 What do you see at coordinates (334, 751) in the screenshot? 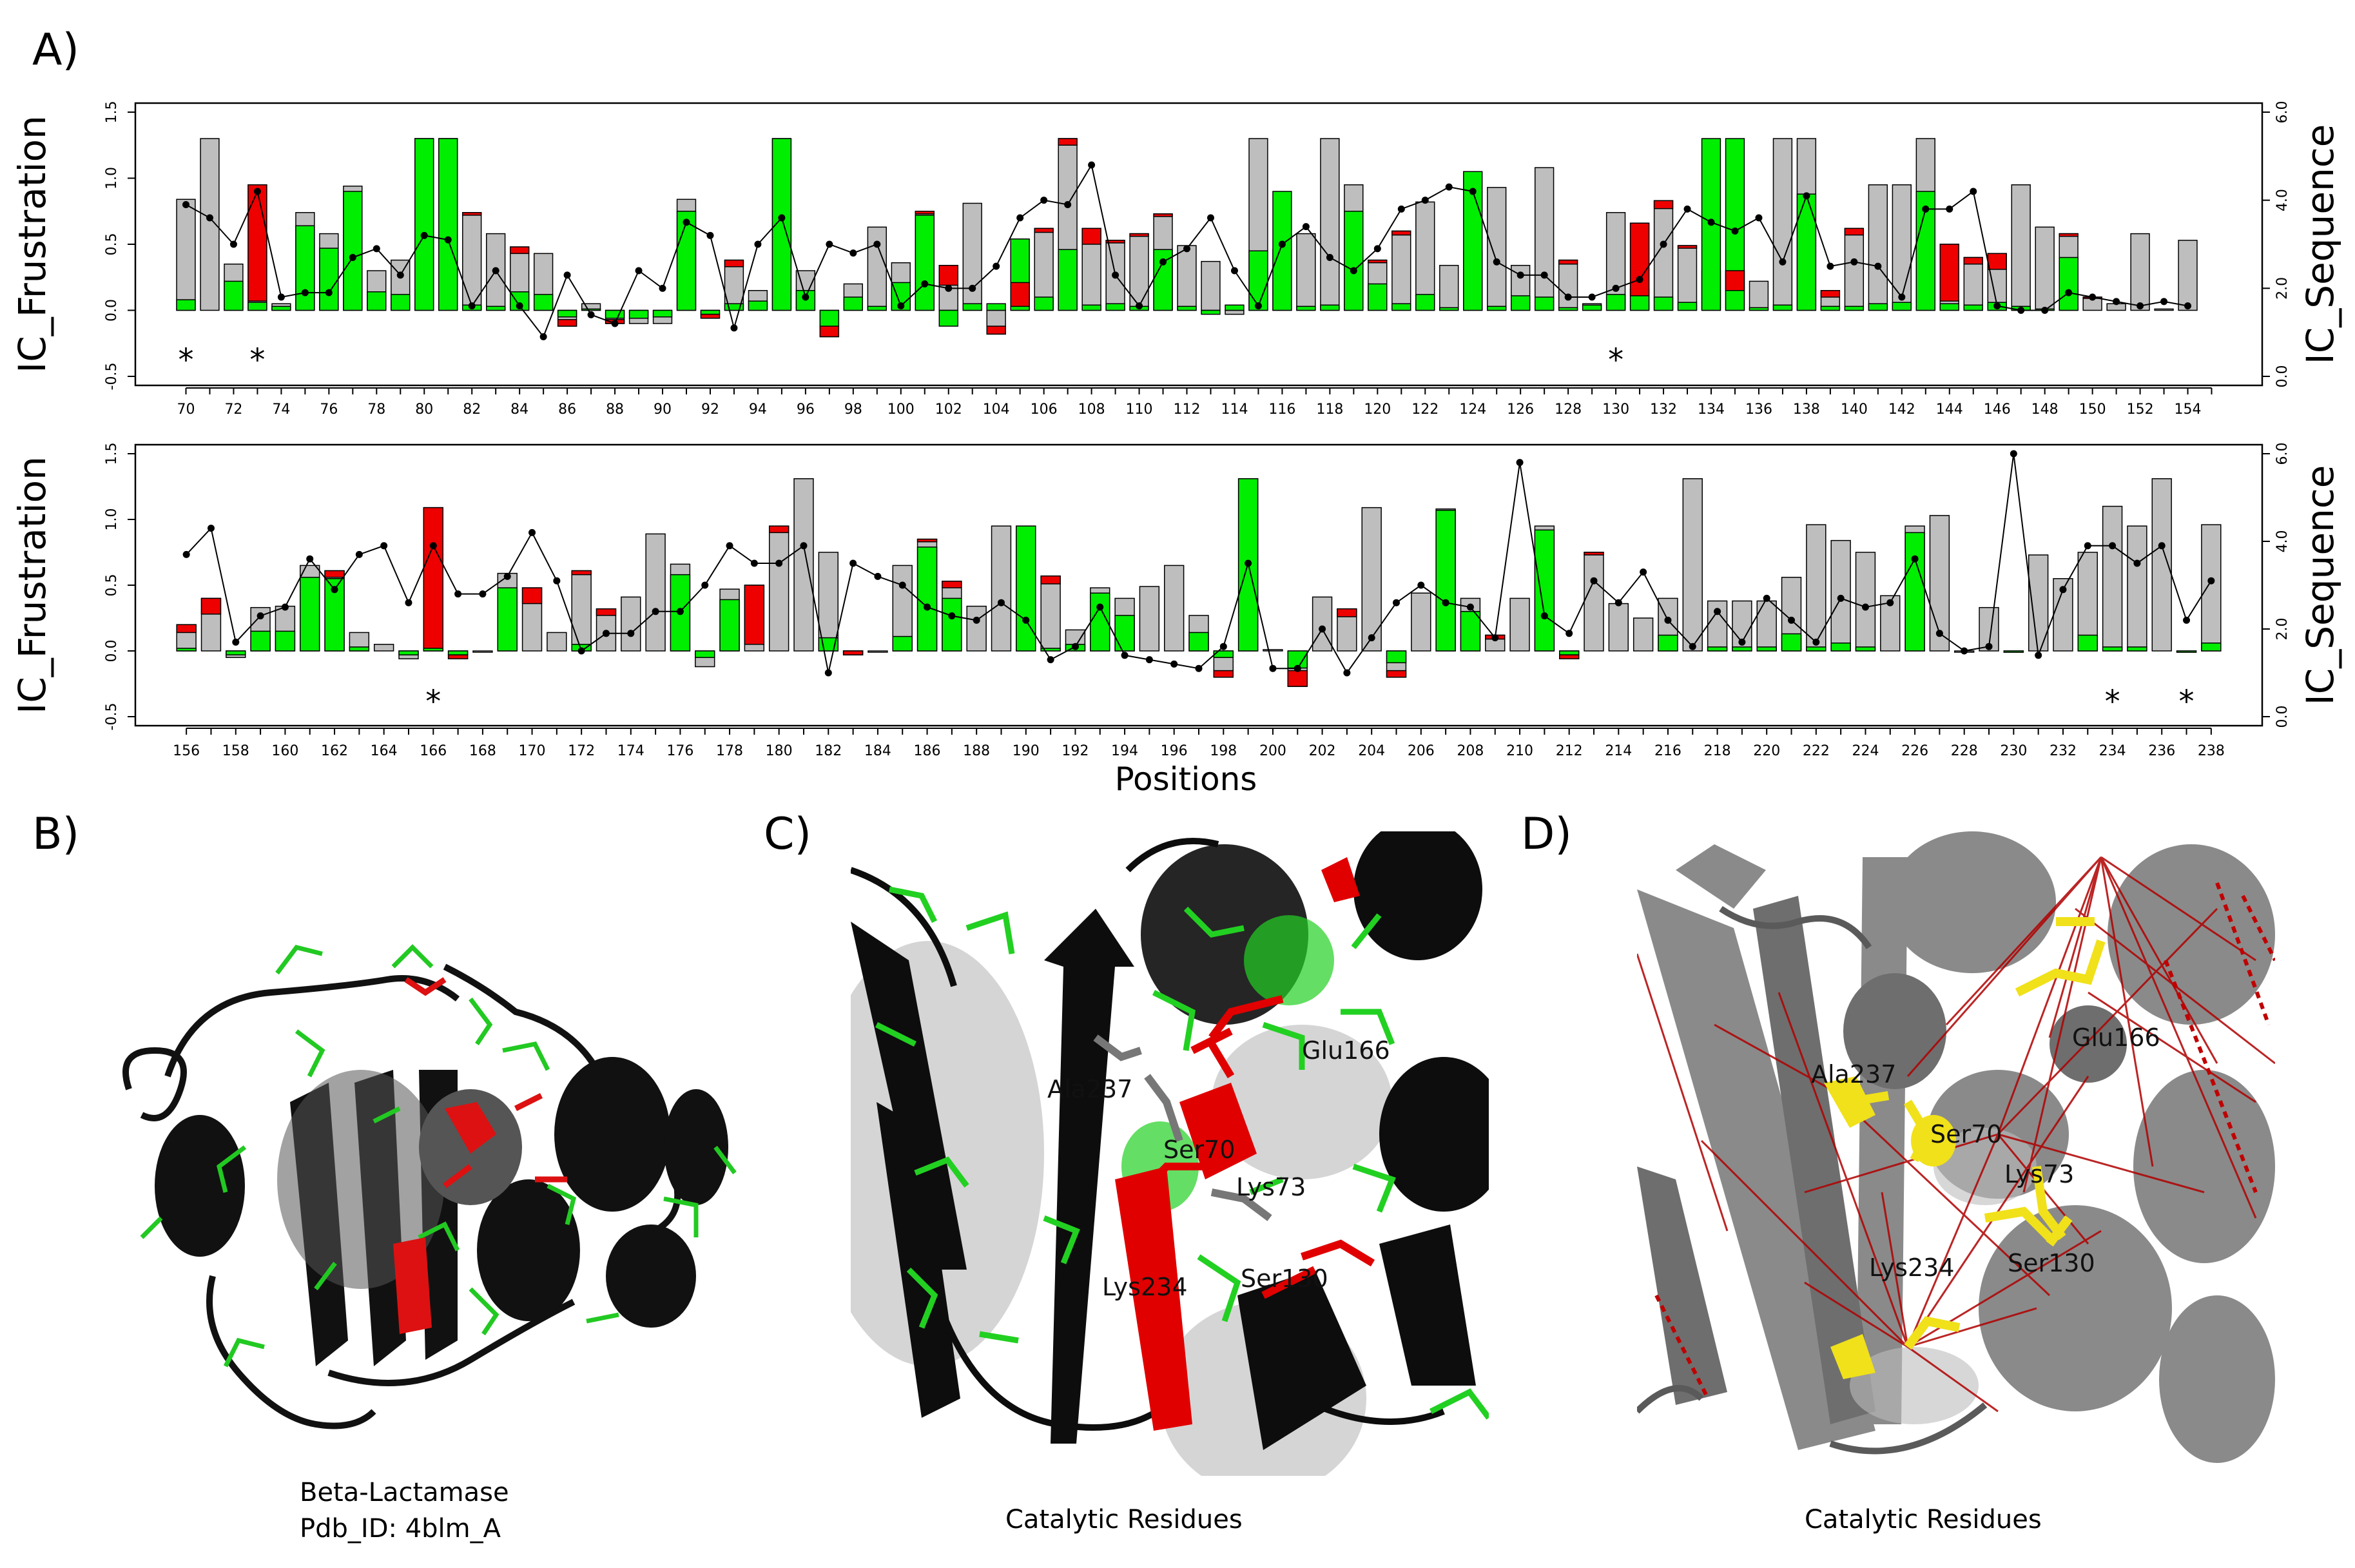
I see `x-tick-label: 162` at bounding box center [334, 751].